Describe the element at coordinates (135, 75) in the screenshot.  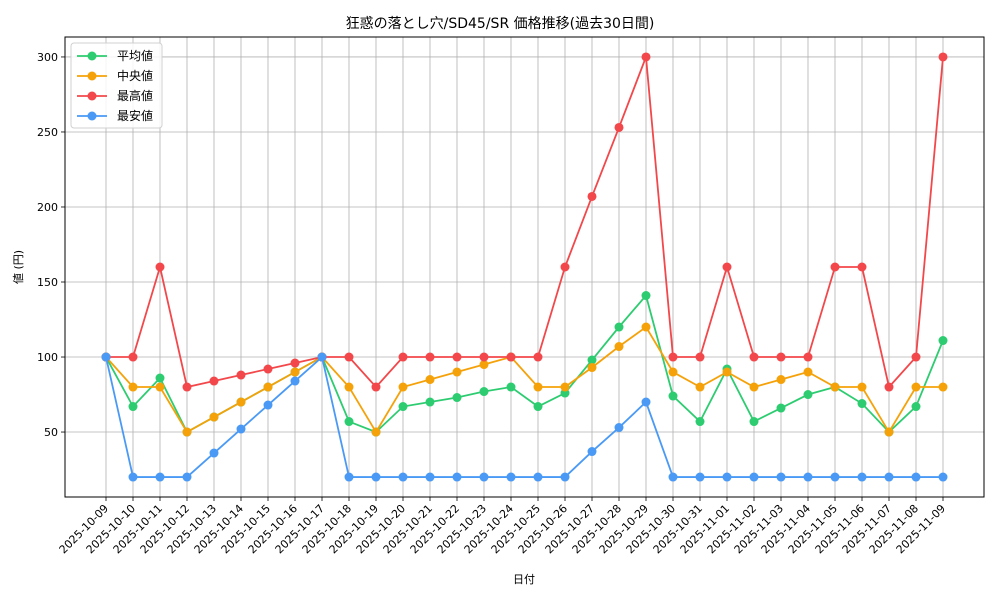
I see `legend-label: 中央値` at that location.